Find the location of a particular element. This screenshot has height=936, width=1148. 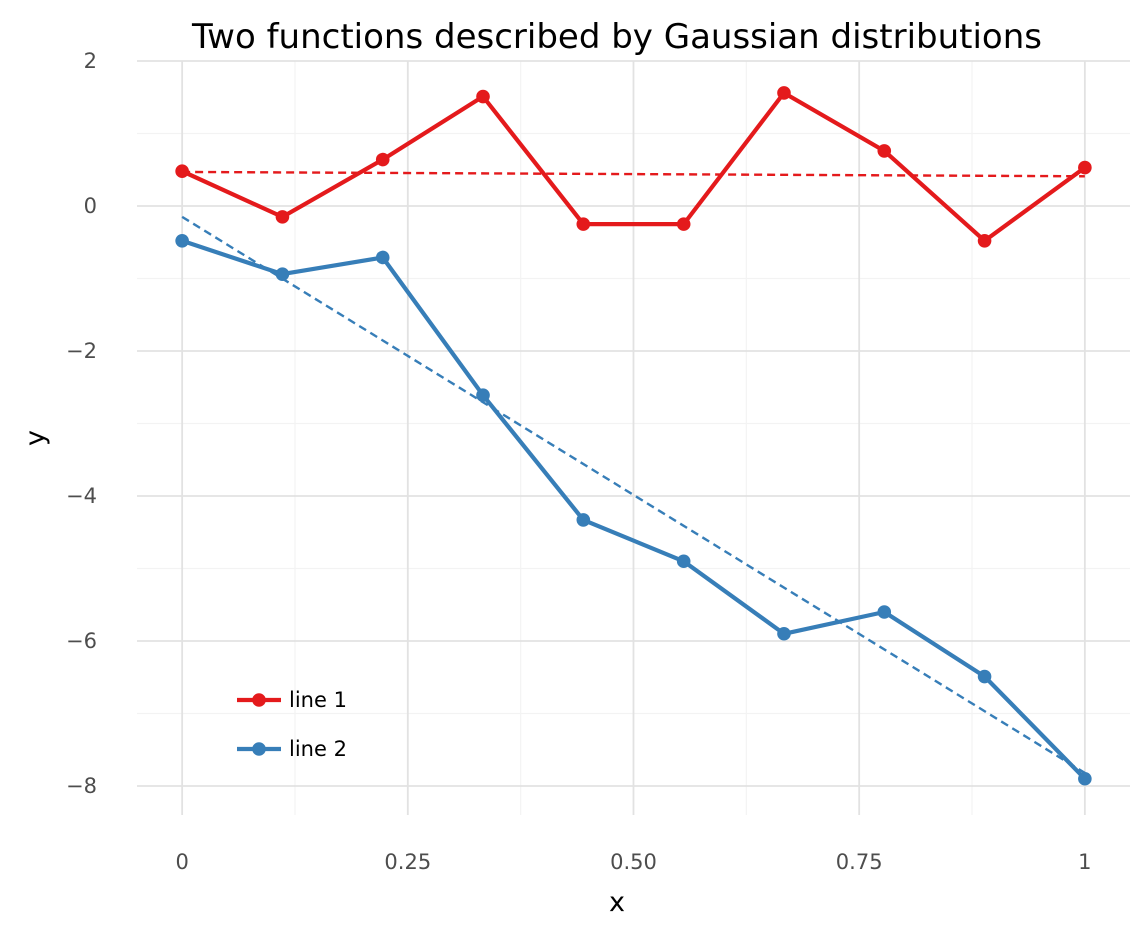

y-tick-label: −6 is located at coordinates (81, 641).